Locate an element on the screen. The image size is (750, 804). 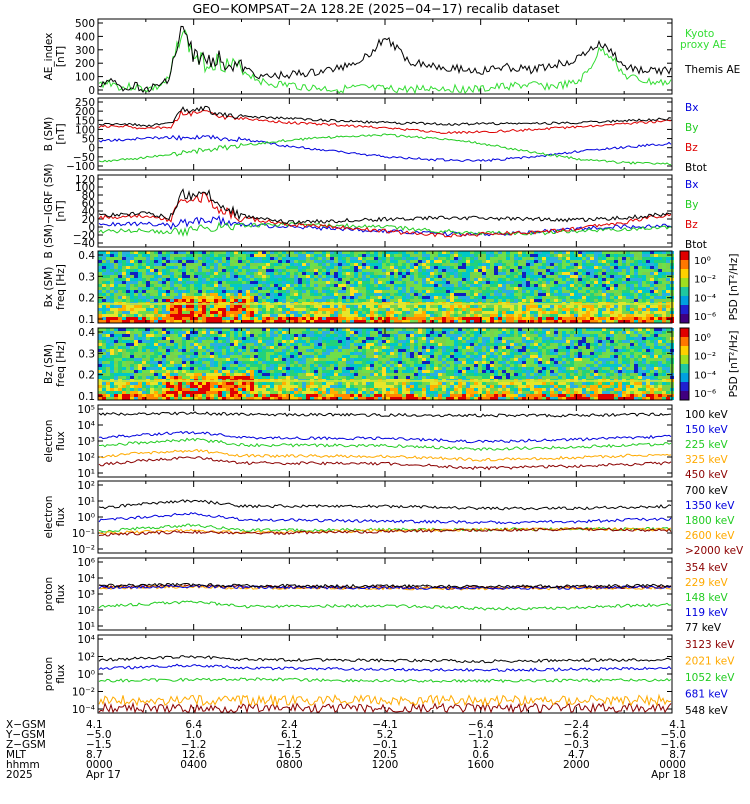
ylabel-bzspec: Bz (SM) is located at coordinates (49, 364).